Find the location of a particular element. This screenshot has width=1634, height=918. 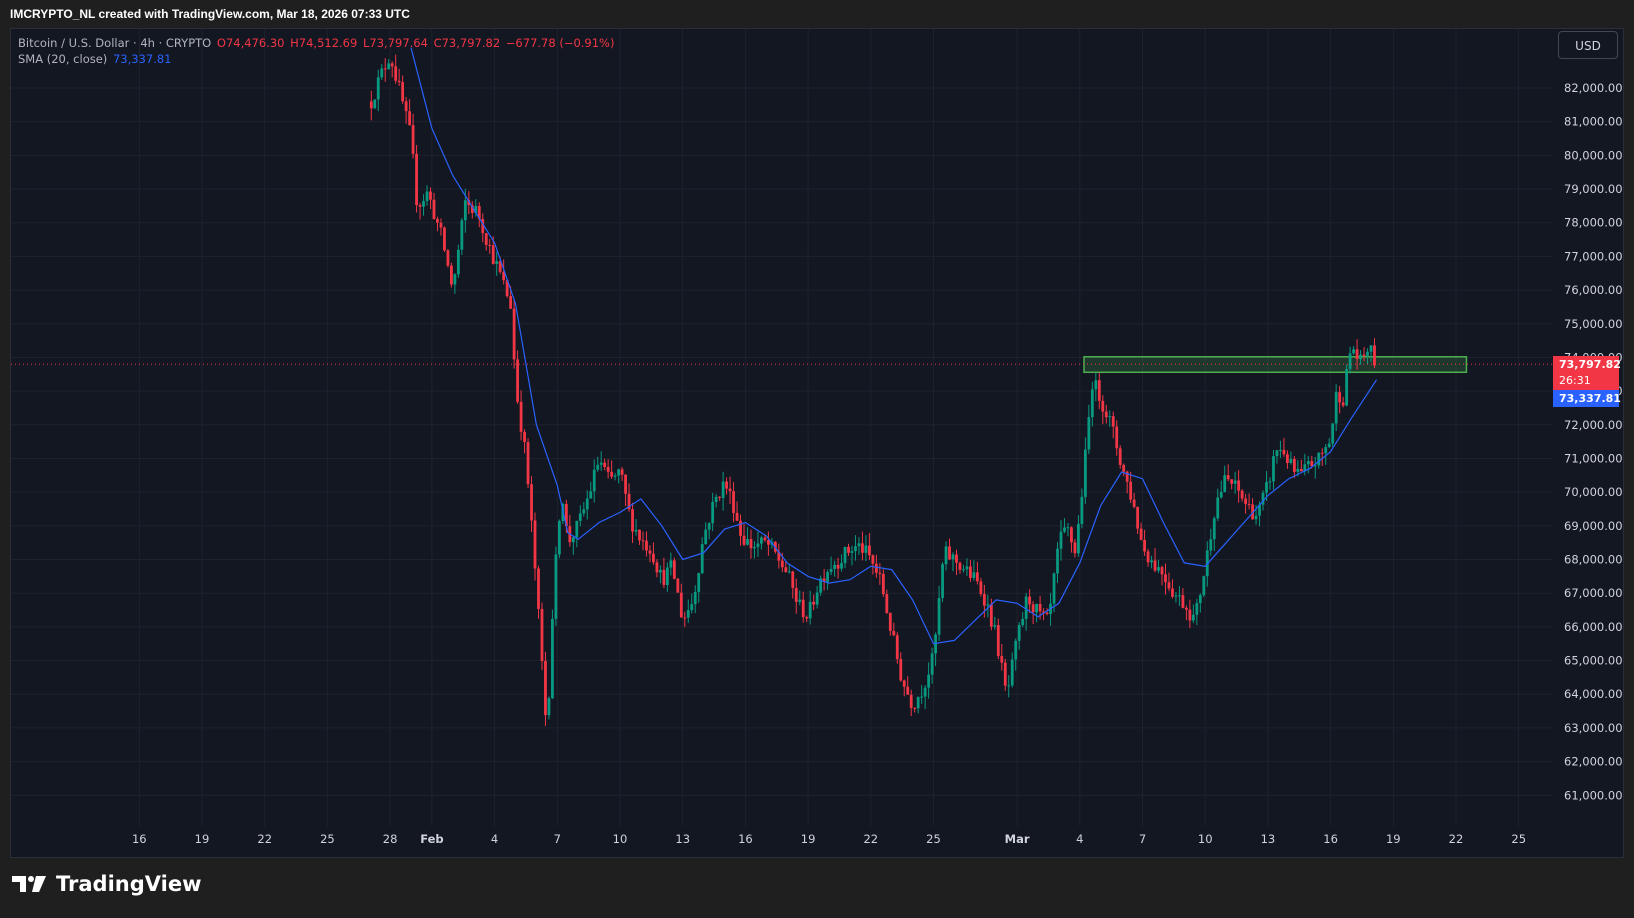

tradingview-logo: TradingView is located at coordinates (106, 884).